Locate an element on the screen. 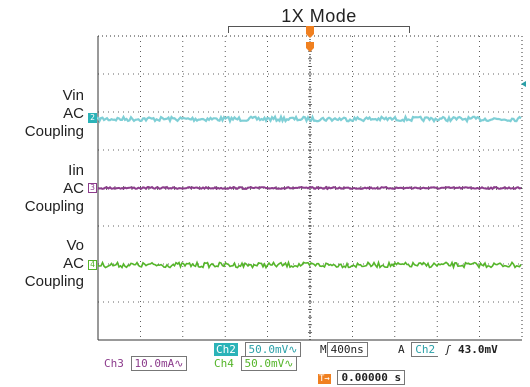 The image size is (530, 387). ch2-name: Vin is located at coordinates (73, 95).